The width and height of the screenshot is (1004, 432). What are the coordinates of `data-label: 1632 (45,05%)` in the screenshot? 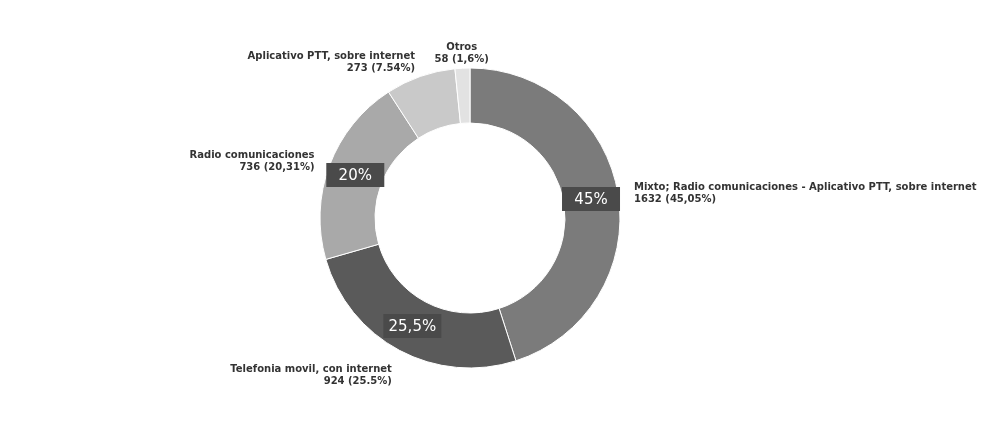 It's located at (675, 199).